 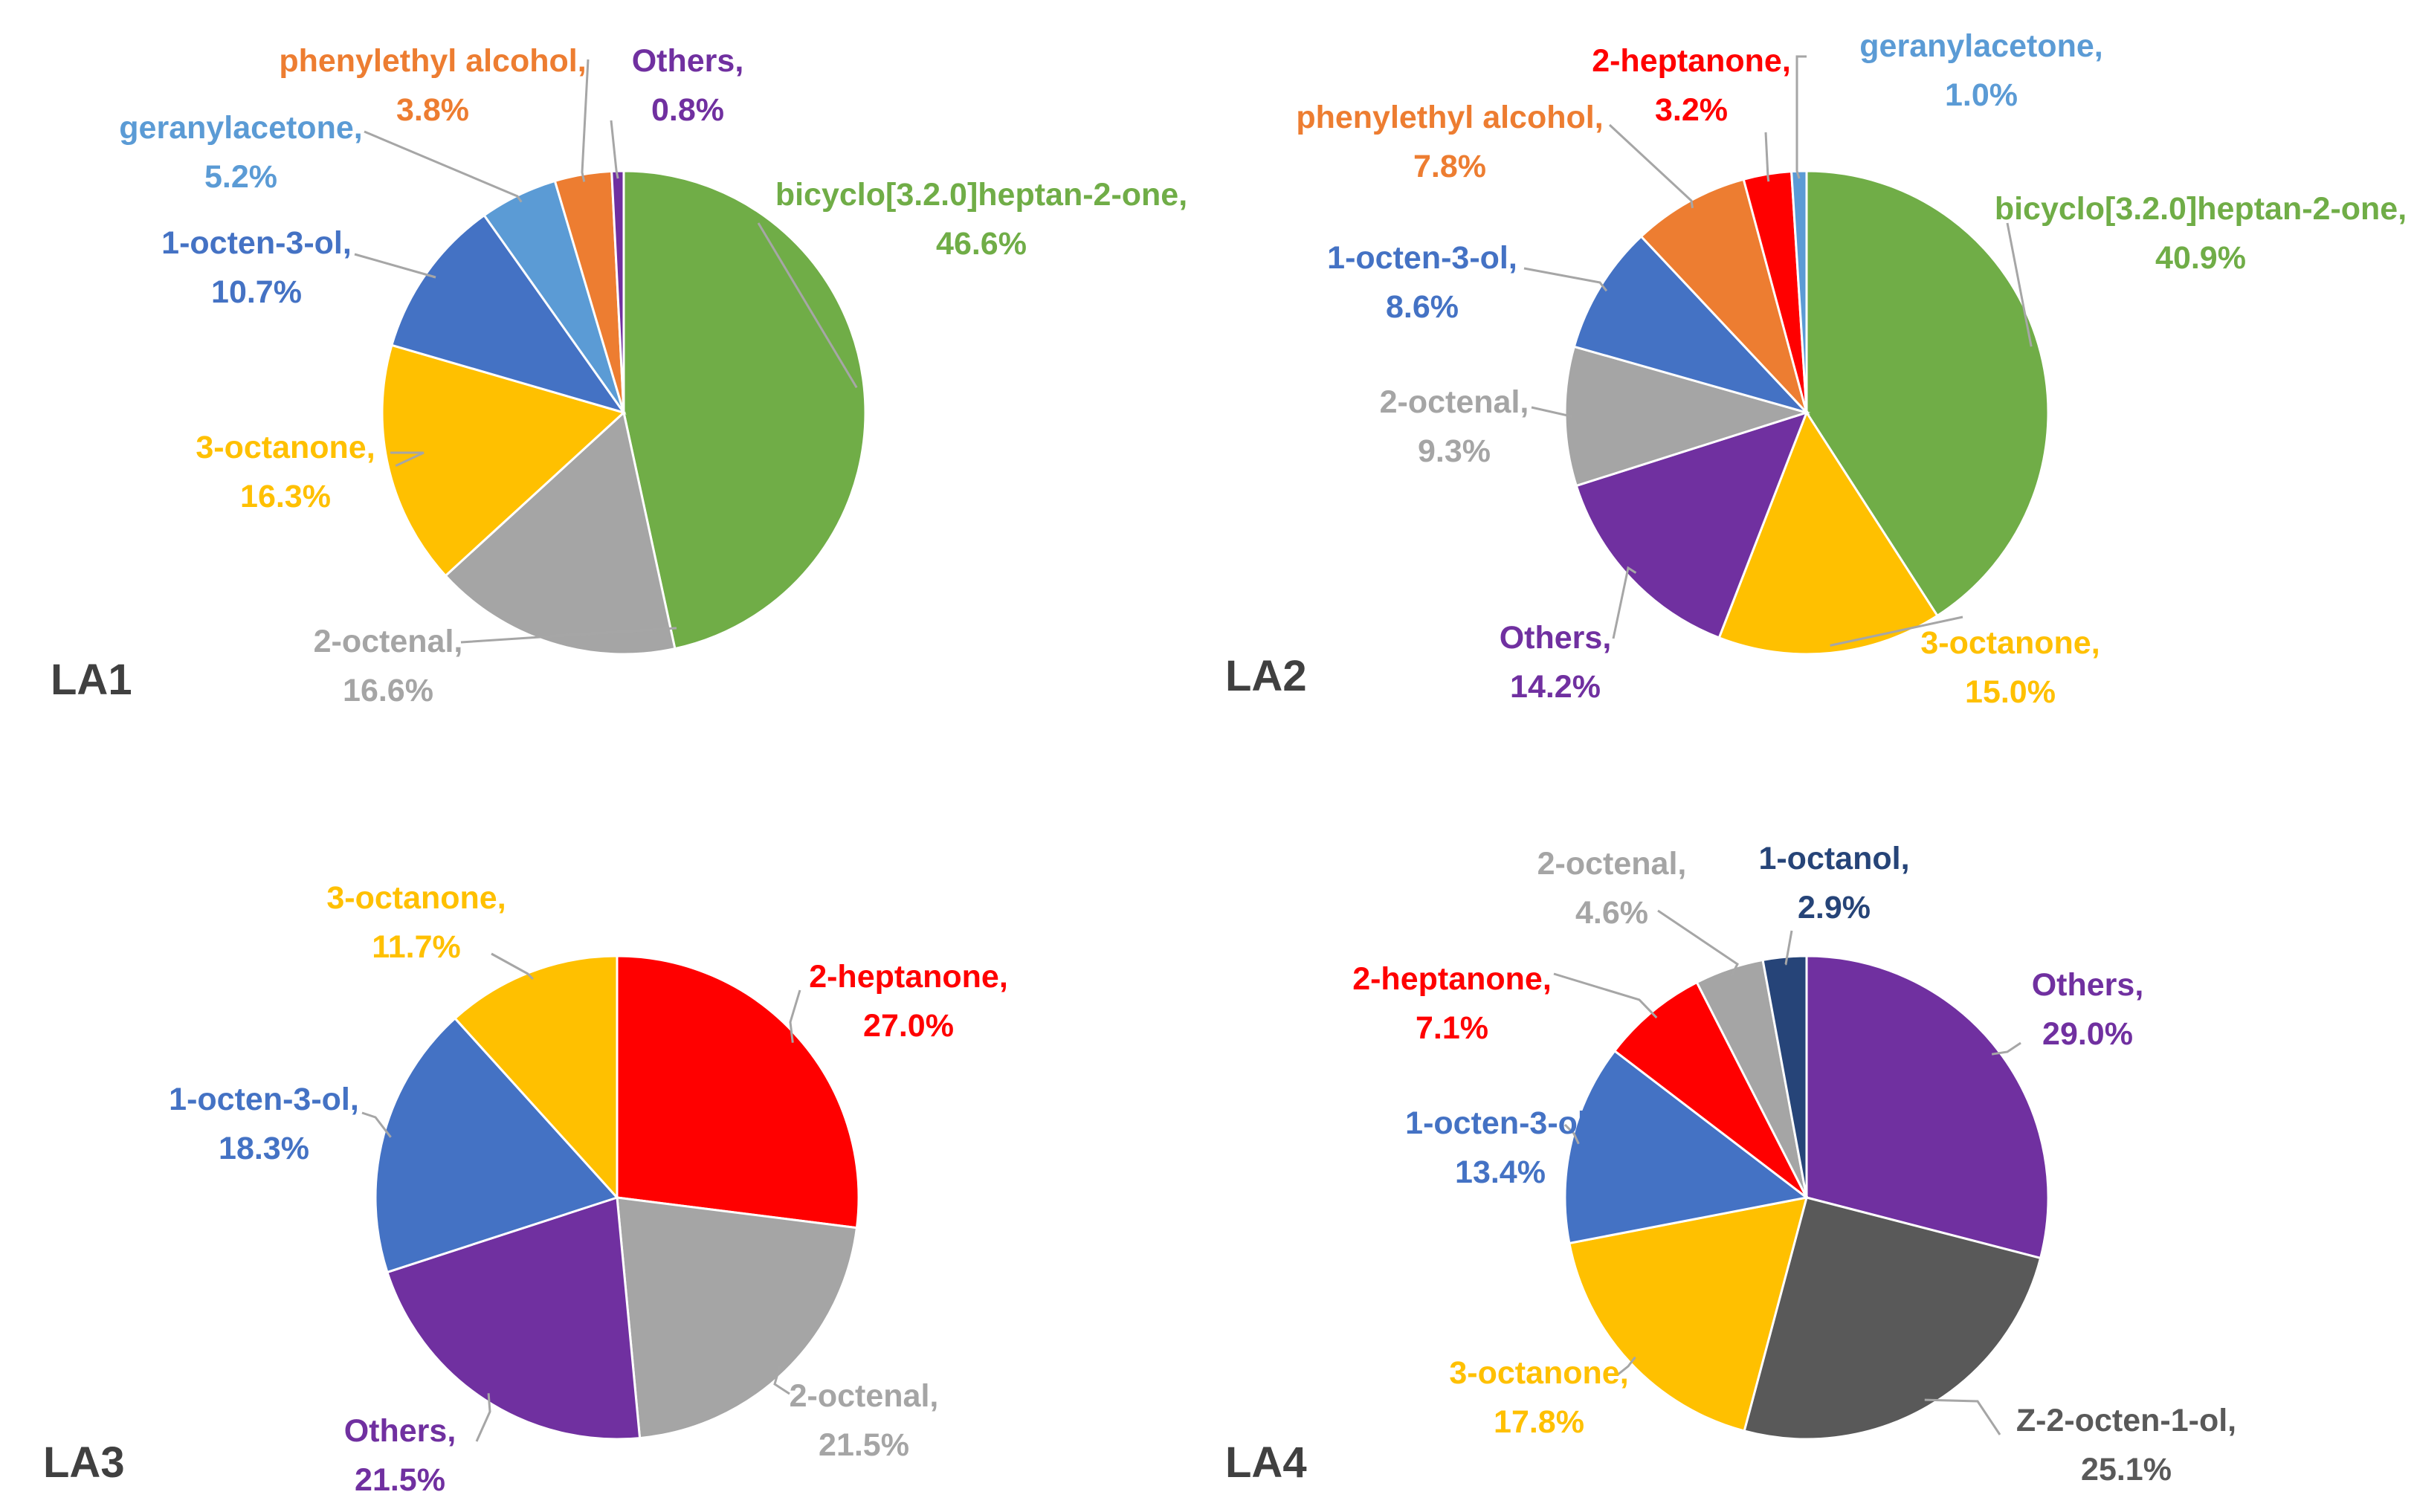 I want to click on panel-title: LA3, so click(x=84, y=1463).